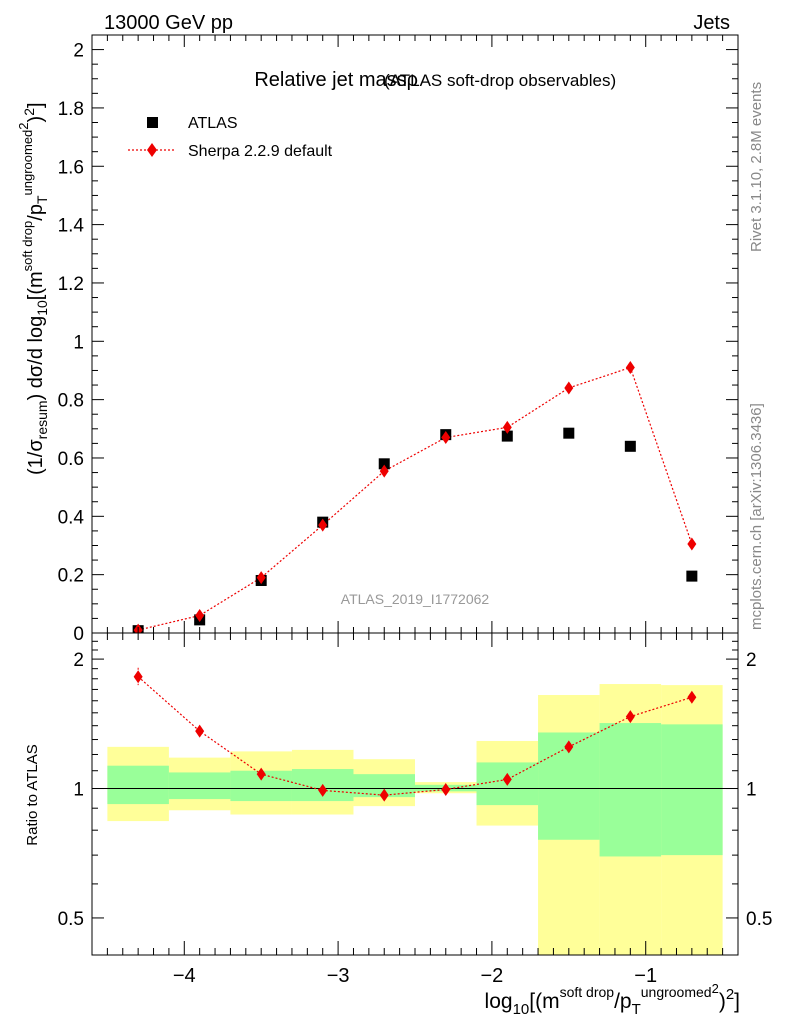 Image resolution: width=786 pixels, height=1024 pixels. Describe the element at coordinates (78, 342) in the screenshot. I see `main-ytick-label: 1` at that location.